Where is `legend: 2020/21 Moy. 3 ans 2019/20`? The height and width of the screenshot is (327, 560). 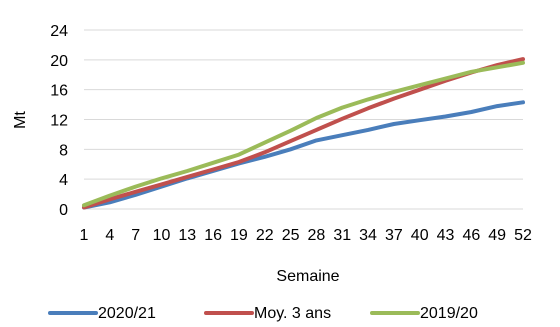
legend: 2020/21 Moy. 3 ans 2019/20 is located at coordinates (263, 313).